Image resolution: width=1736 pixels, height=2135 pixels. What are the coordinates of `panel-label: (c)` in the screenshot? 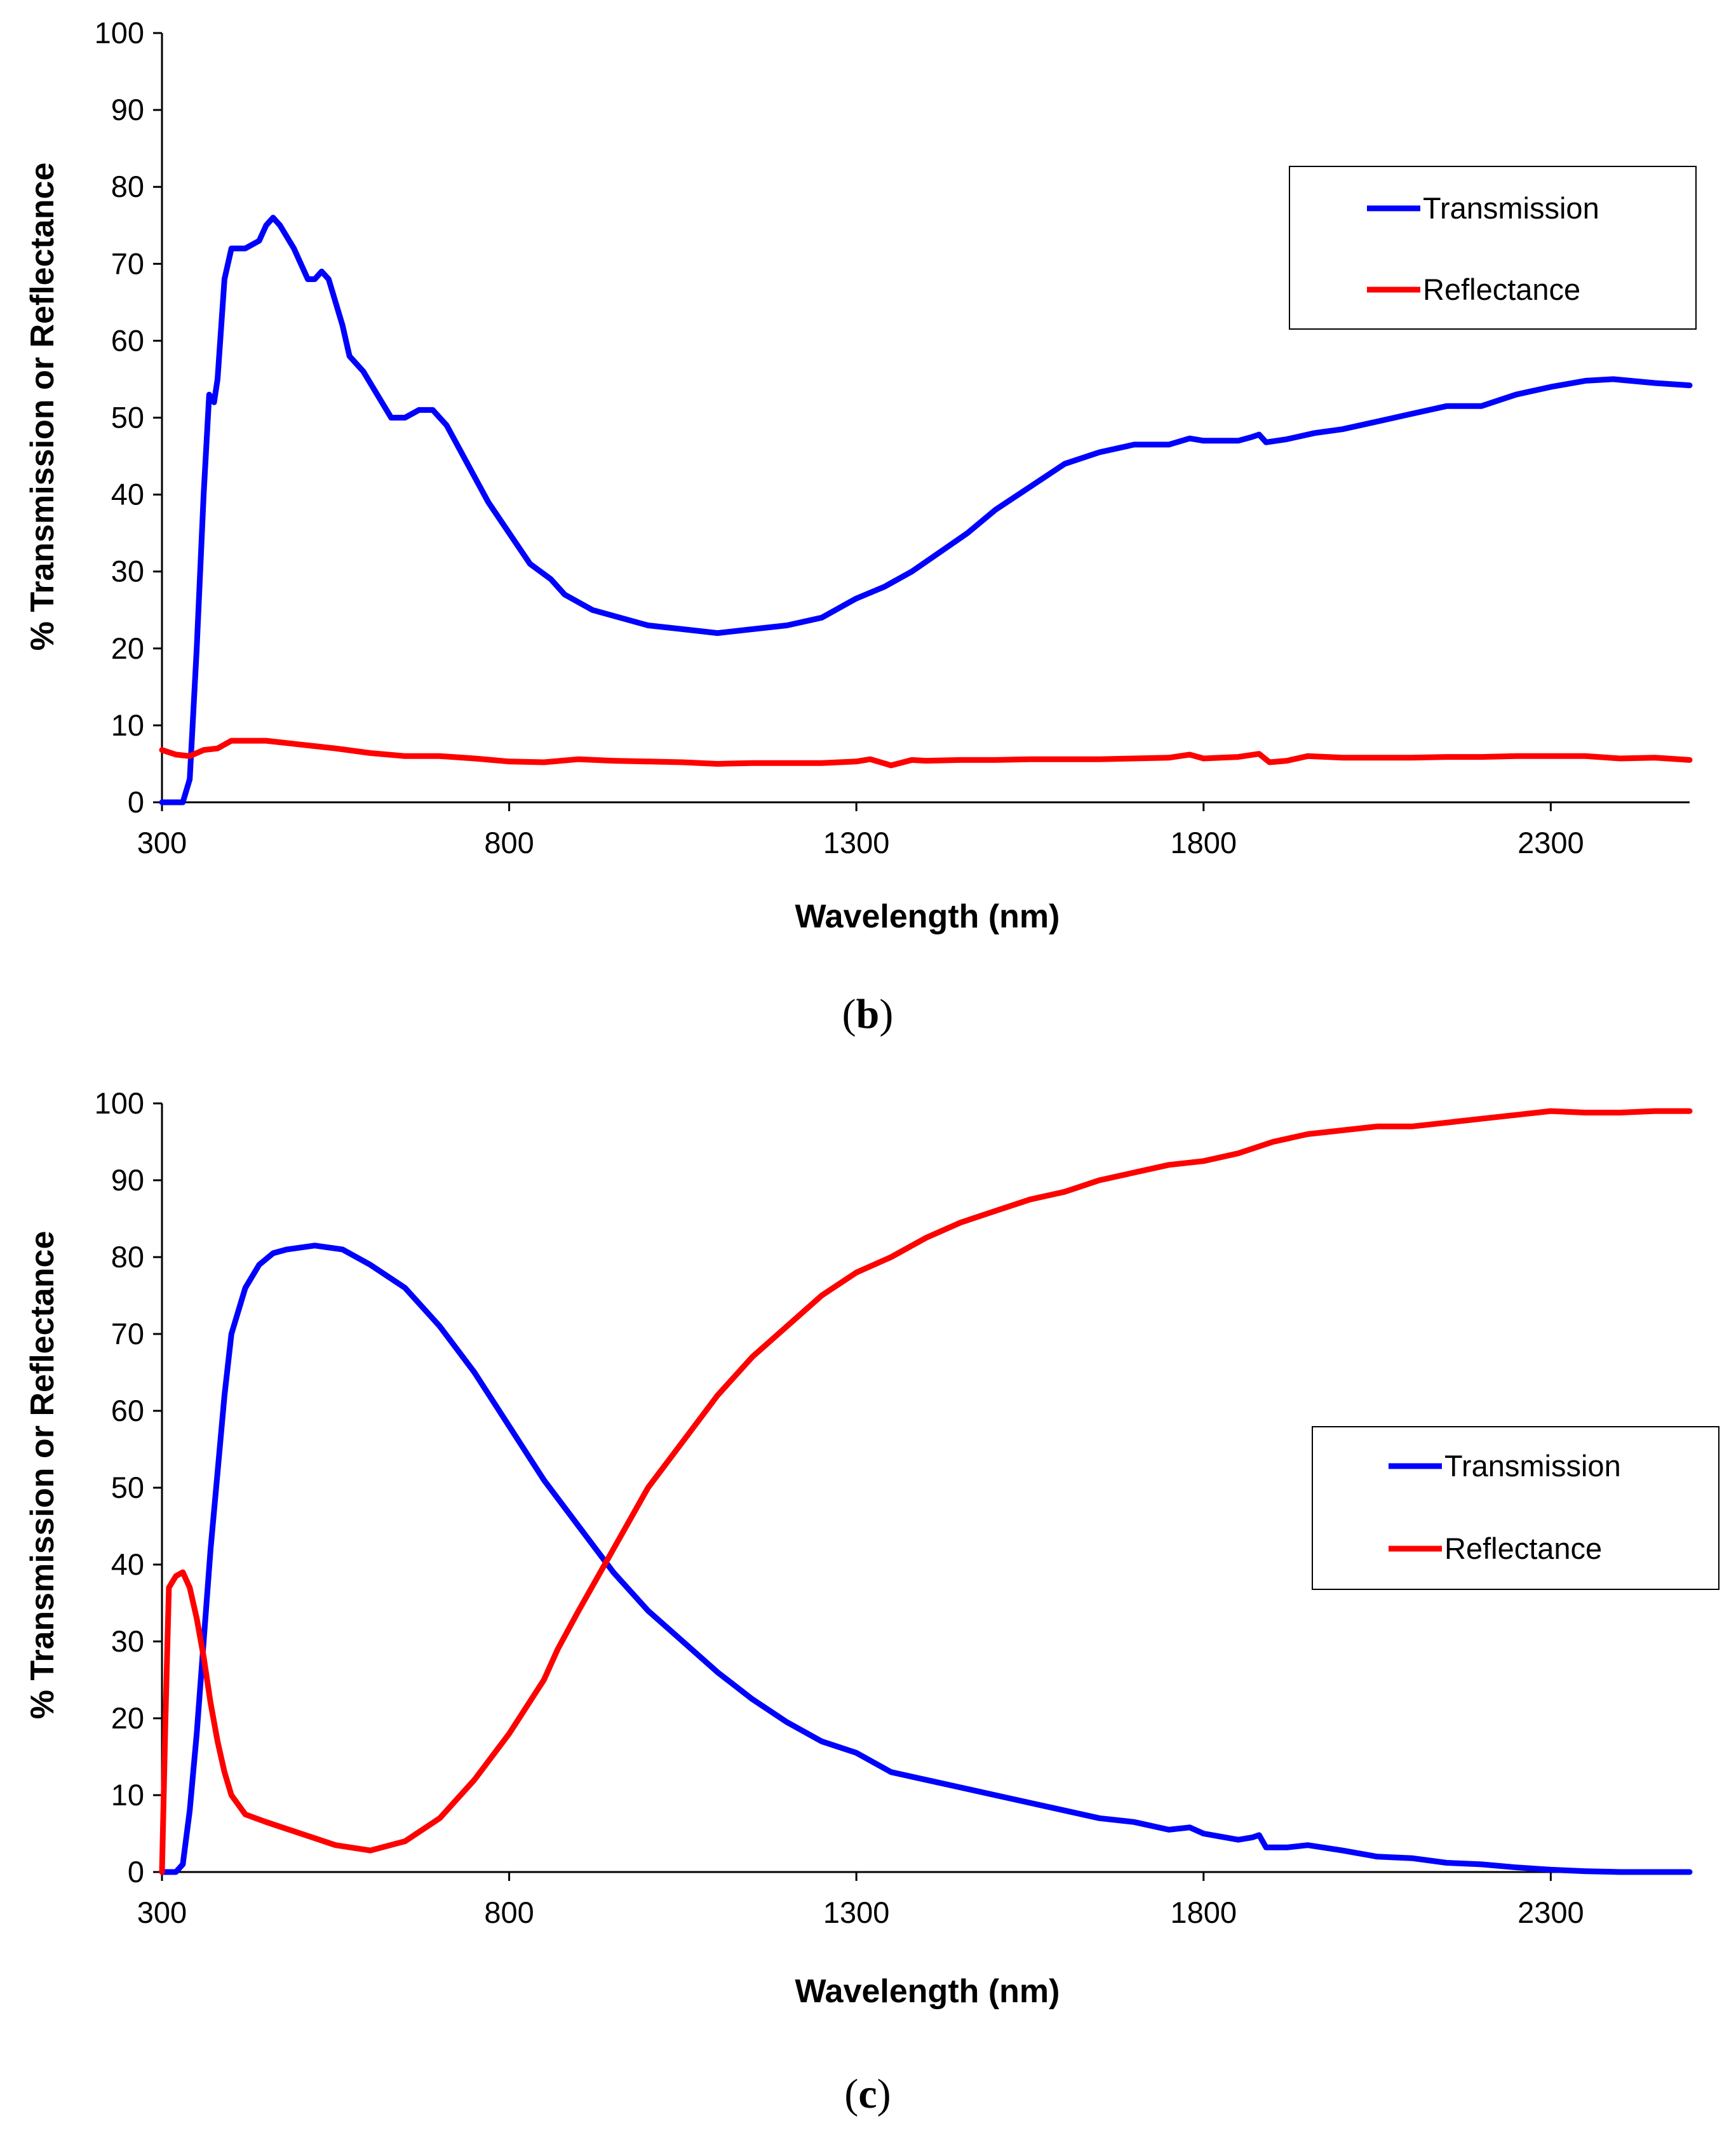 It's located at (867, 2094).